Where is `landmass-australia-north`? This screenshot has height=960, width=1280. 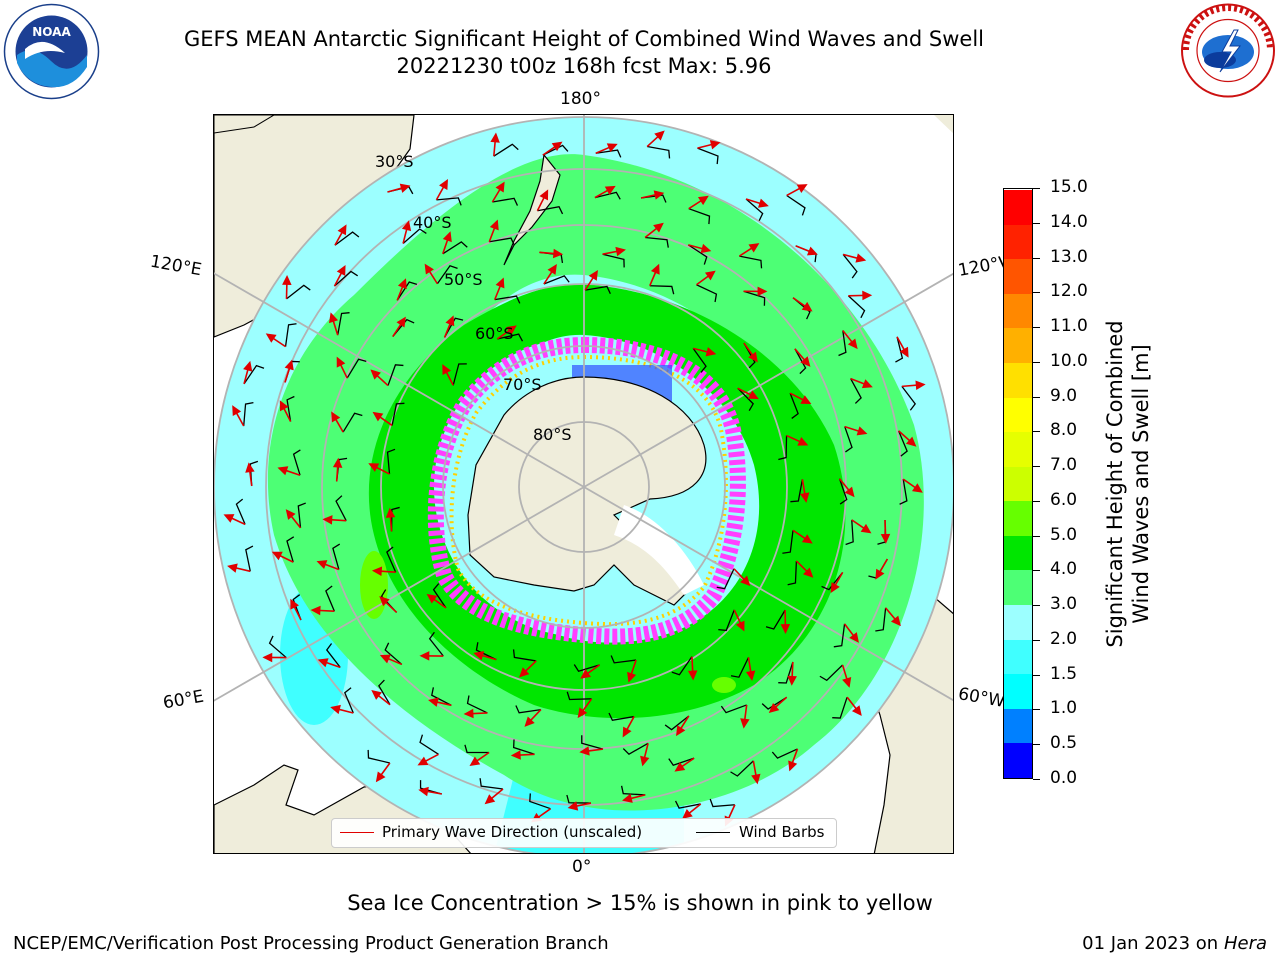 landmass-australia-north is located at coordinates (244, 124).